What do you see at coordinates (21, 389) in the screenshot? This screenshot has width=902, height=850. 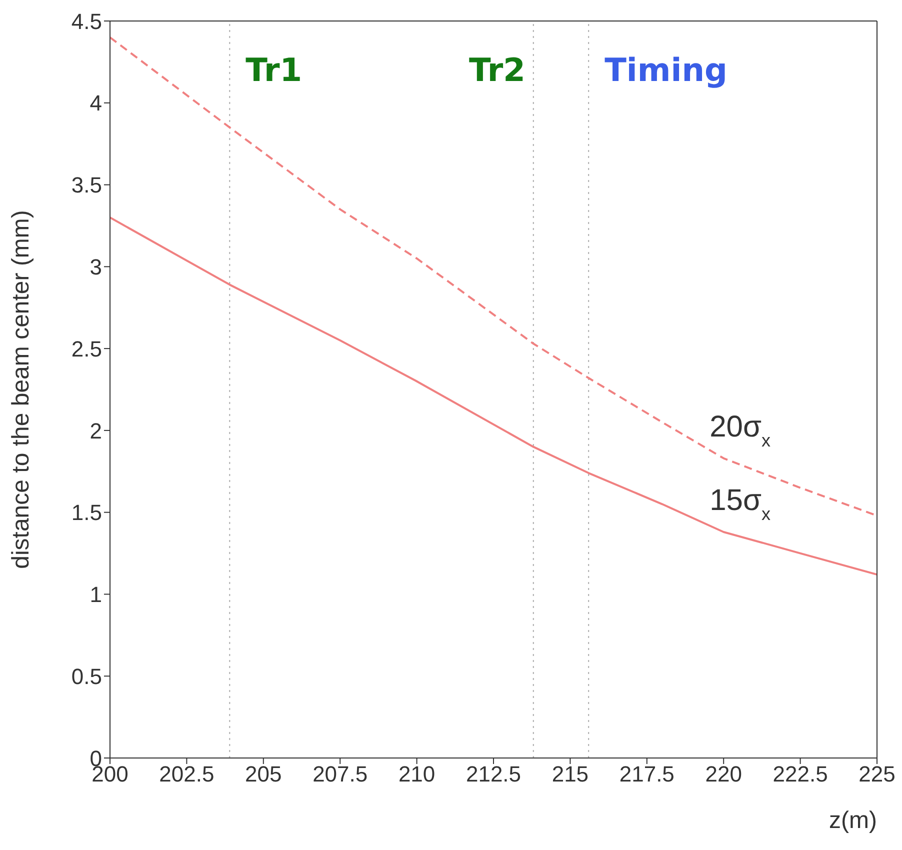 I see `y-axis-title: distance to the beam center (mm)` at bounding box center [21, 389].